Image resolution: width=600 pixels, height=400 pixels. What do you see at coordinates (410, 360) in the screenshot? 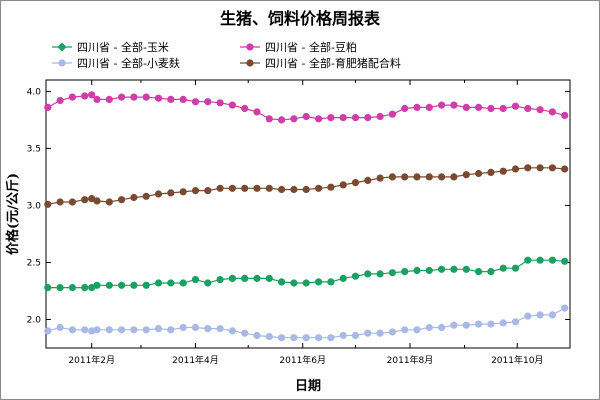
I see `x-tick-label: 2011年8月` at bounding box center [410, 360].